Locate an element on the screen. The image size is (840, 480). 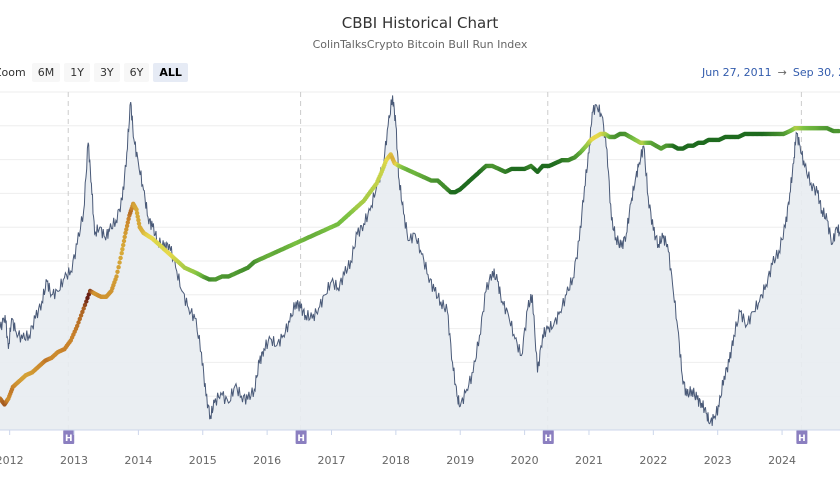
x-tick-label: 2017 is located at coordinates (331, 460).